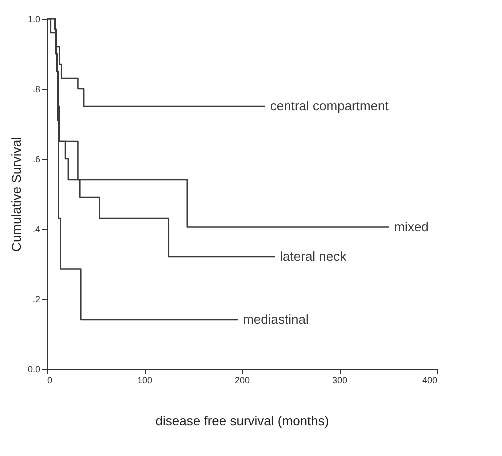 The height and width of the screenshot is (456, 502). What do you see at coordinates (34, 369) in the screenshot?
I see `y-tick-label: 0.0` at bounding box center [34, 369].